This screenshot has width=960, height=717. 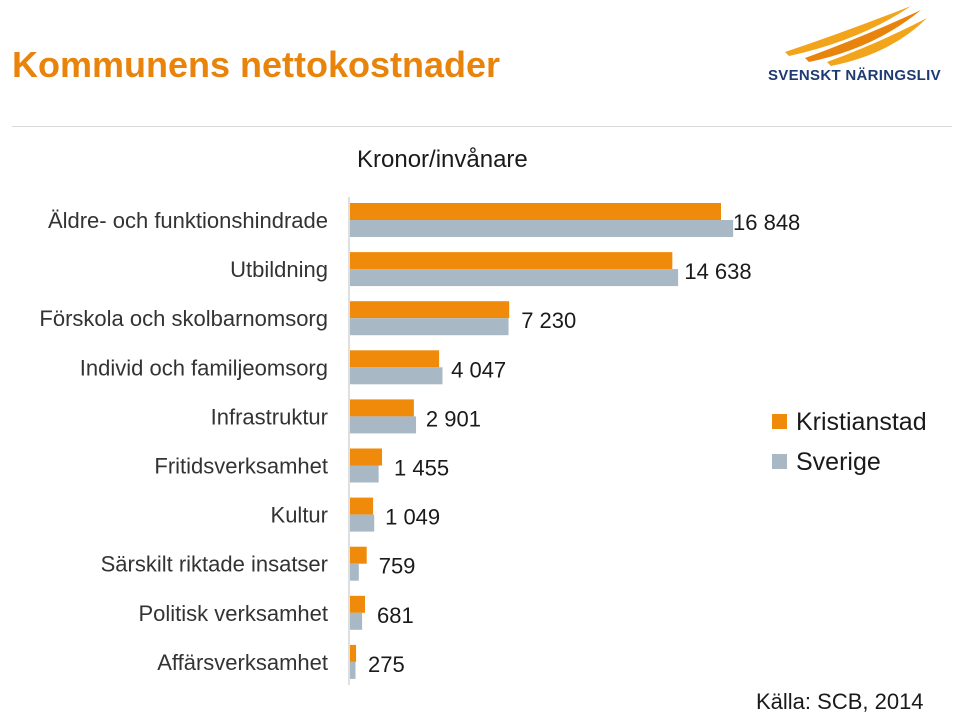 I want to click on legend-label-kristianstad: Kristianstad, so click(x=861, y=422).